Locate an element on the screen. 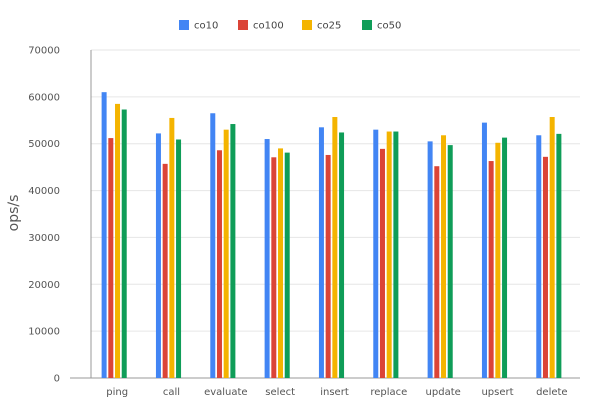 The image size is (600, 400). legend-swatch-co100 is located at coordinates (243, 25).